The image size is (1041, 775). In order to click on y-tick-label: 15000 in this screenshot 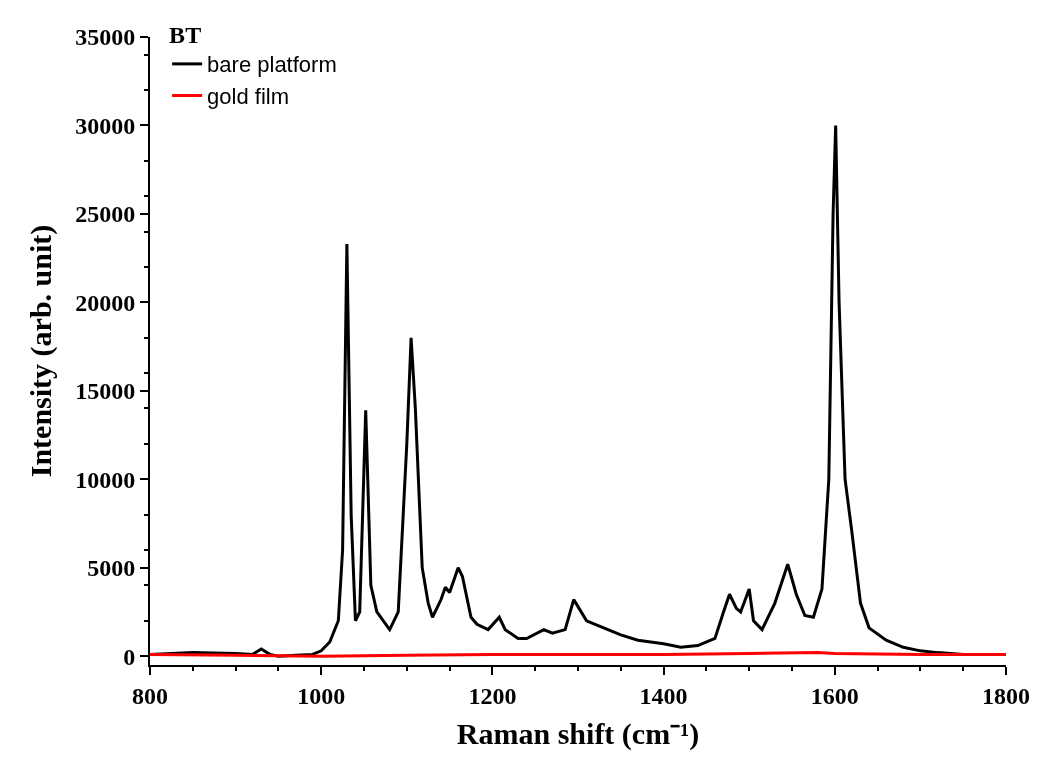, I will do `click(105, 391)`.